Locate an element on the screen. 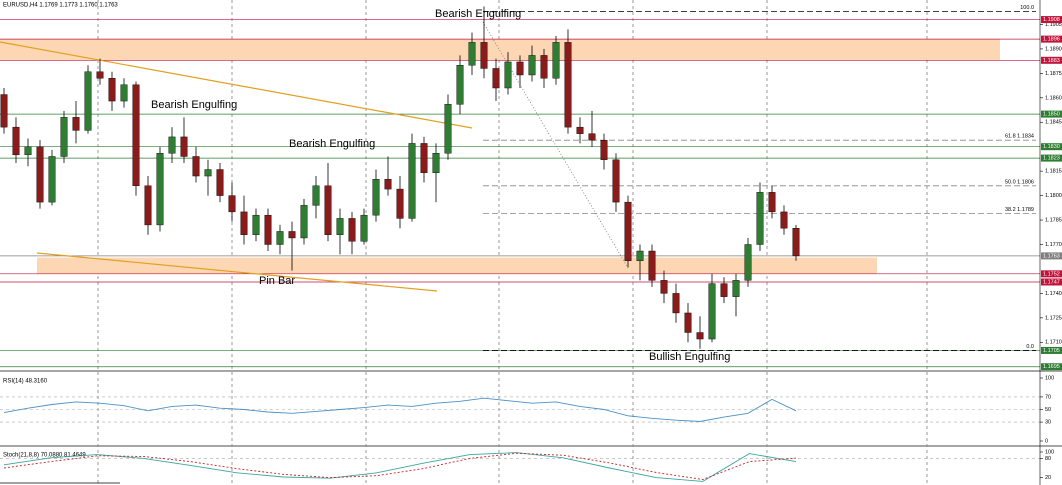 The height and width of the screenshot is (485, 1062). level-tag-label: 1.1896 is located at coordinates (1051, 40).